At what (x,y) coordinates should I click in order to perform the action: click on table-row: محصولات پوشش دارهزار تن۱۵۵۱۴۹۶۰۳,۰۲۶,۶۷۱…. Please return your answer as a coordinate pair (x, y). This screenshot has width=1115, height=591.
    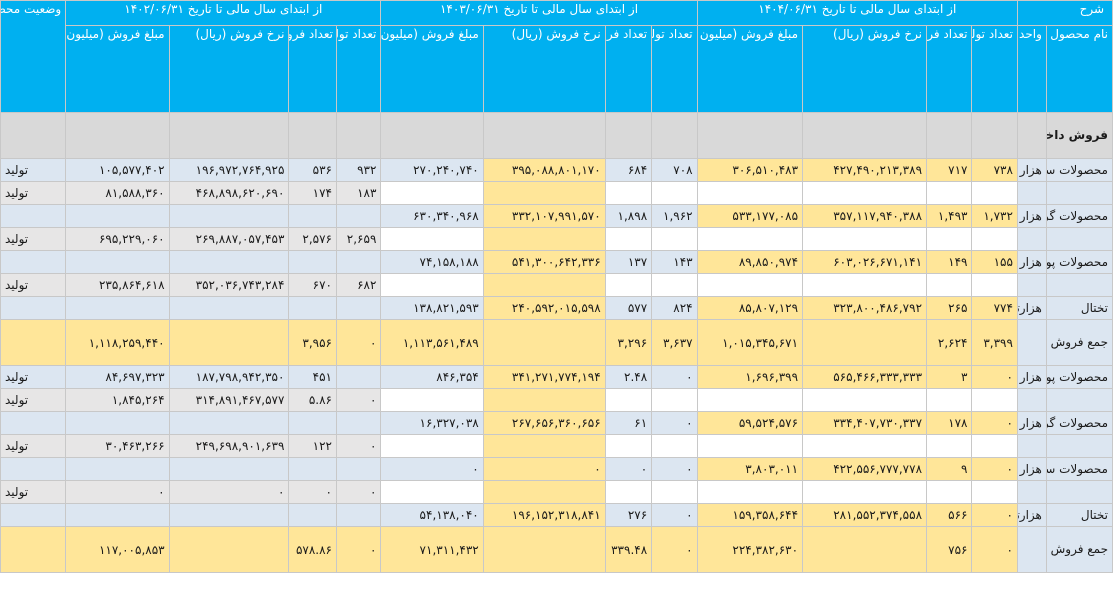
    Looking at the image, I should click on (557, 262).